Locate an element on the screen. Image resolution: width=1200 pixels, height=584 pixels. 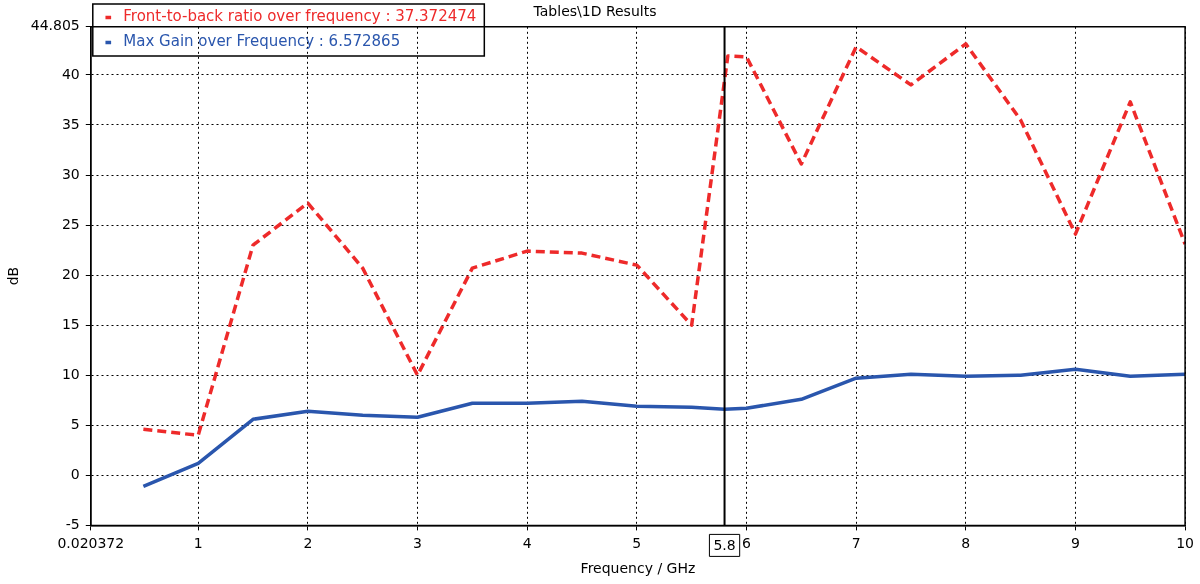
x-axis-title: Frequency / GHz is located at coordinates (638, 568).